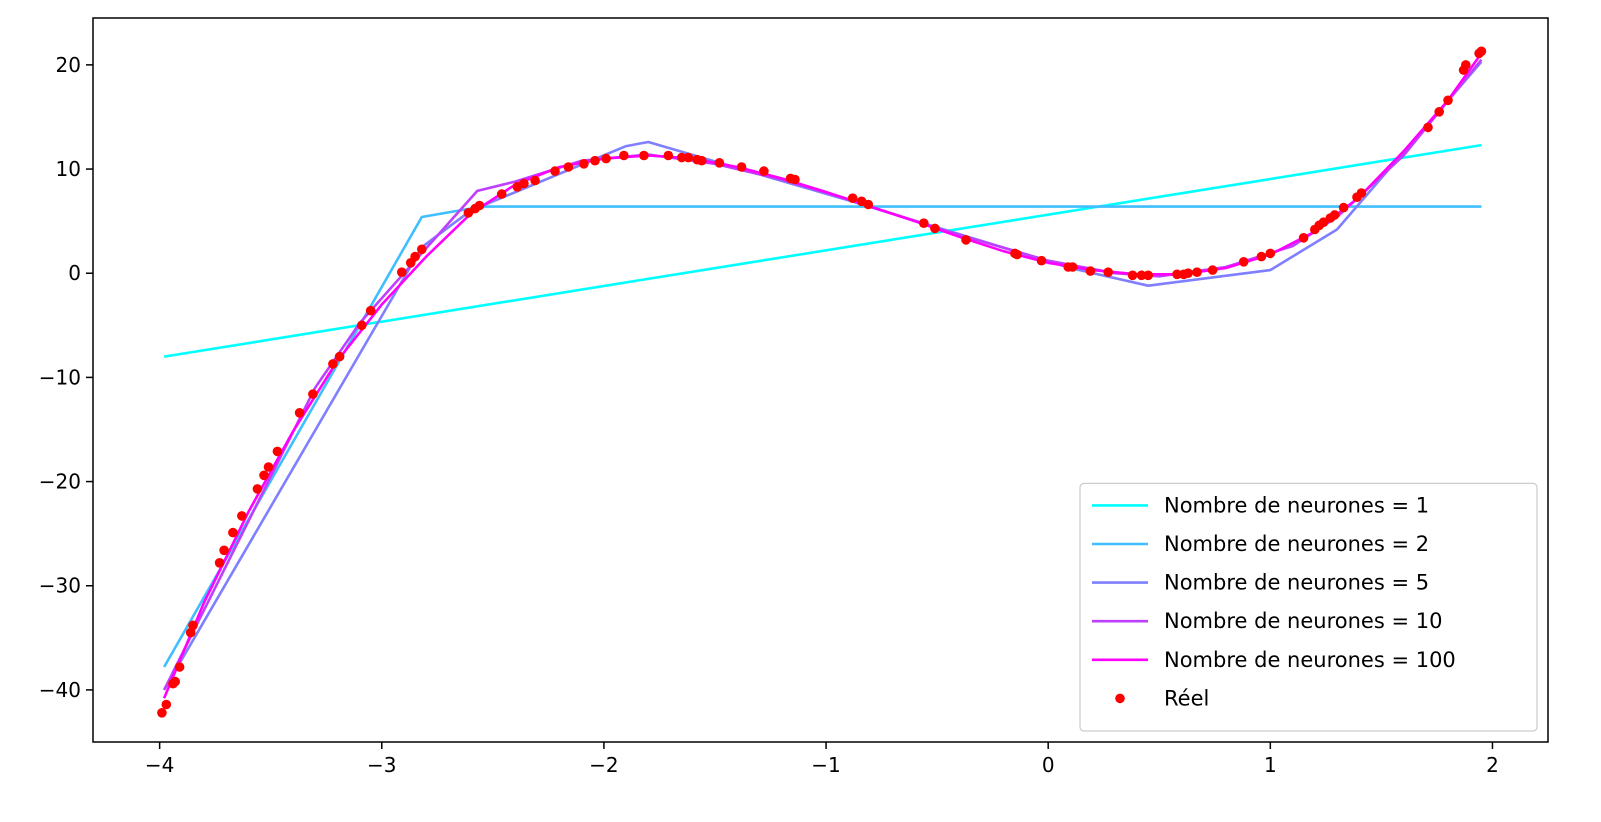 Image resolution: width=1601 pixels, height=822 pixels. I want to click on y-tick-label: −20, so click(60, 482).